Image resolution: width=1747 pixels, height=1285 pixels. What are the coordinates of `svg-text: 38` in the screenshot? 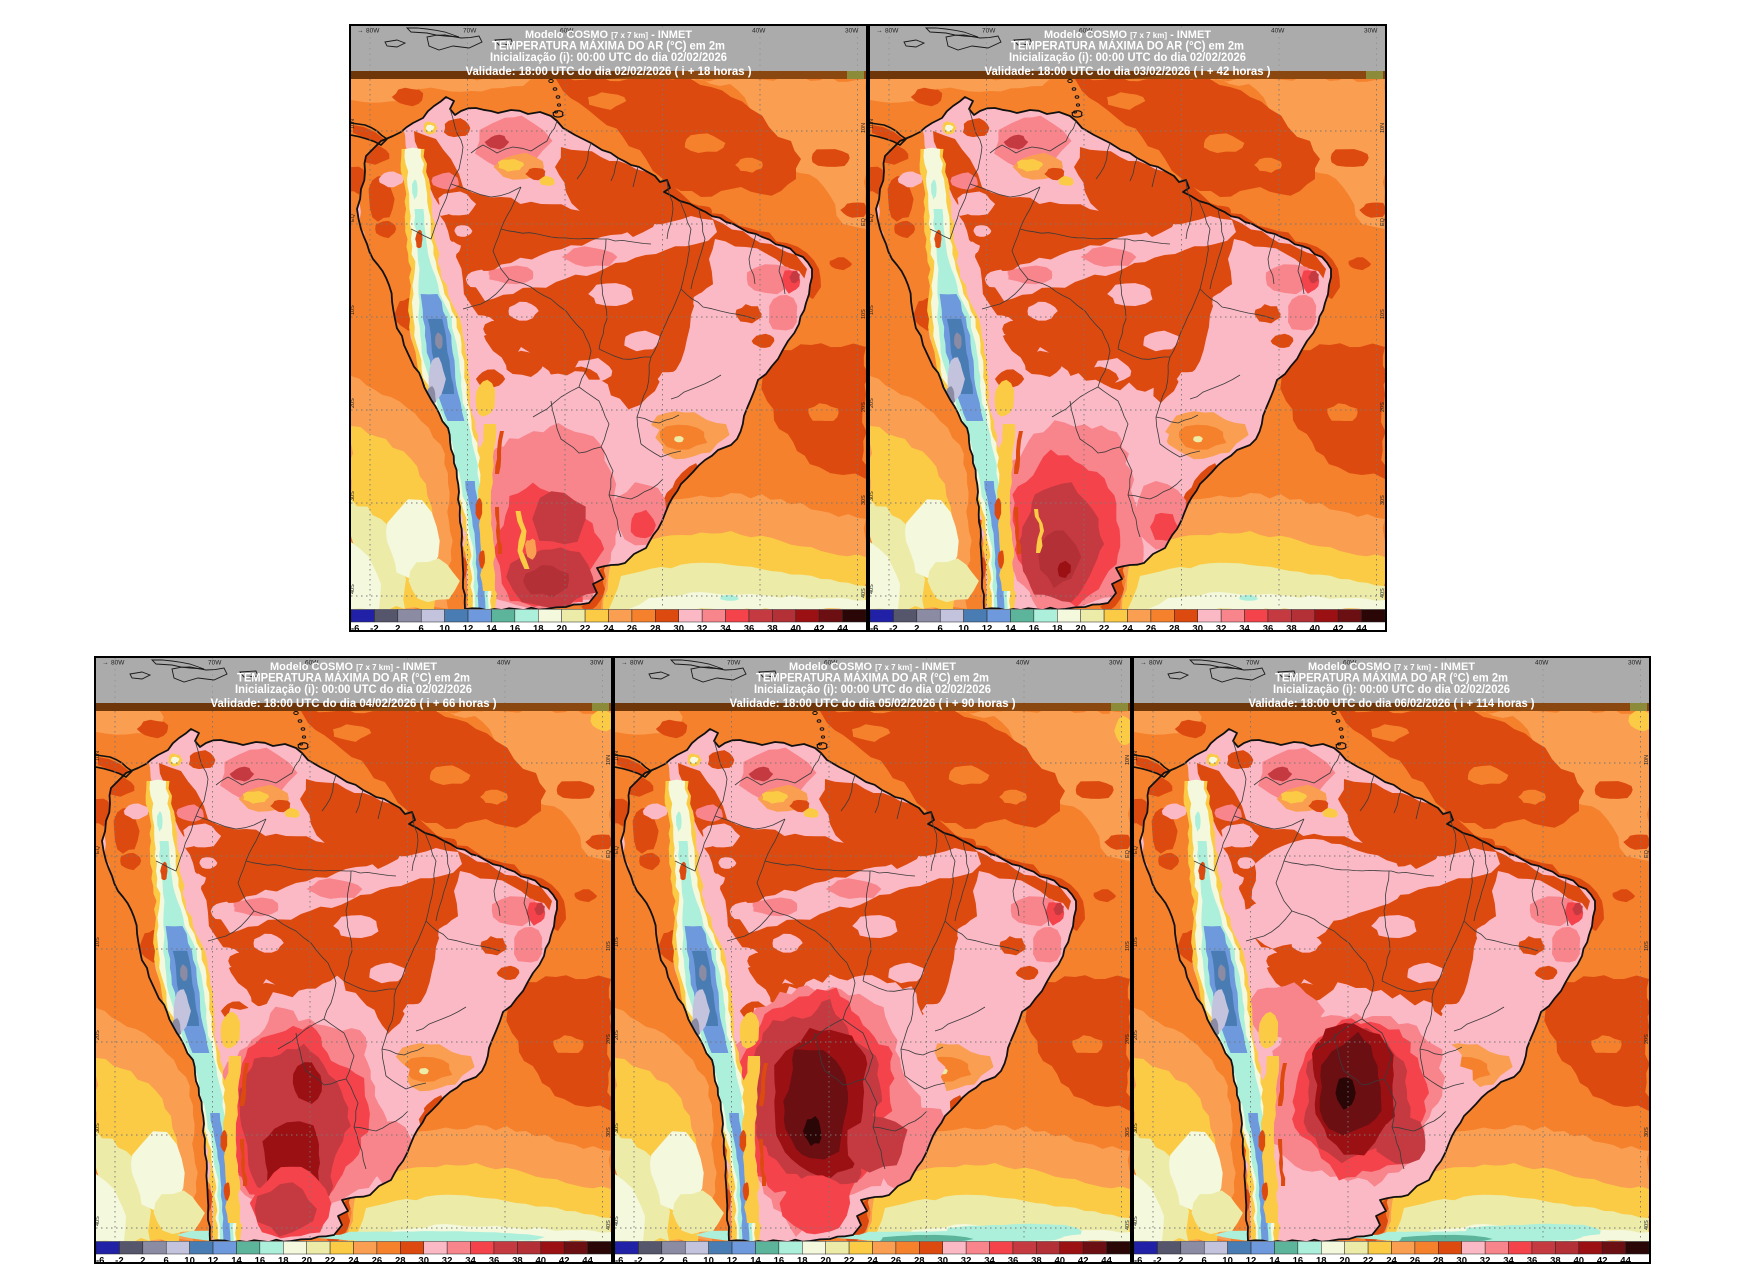 It's located at (517, 1260).